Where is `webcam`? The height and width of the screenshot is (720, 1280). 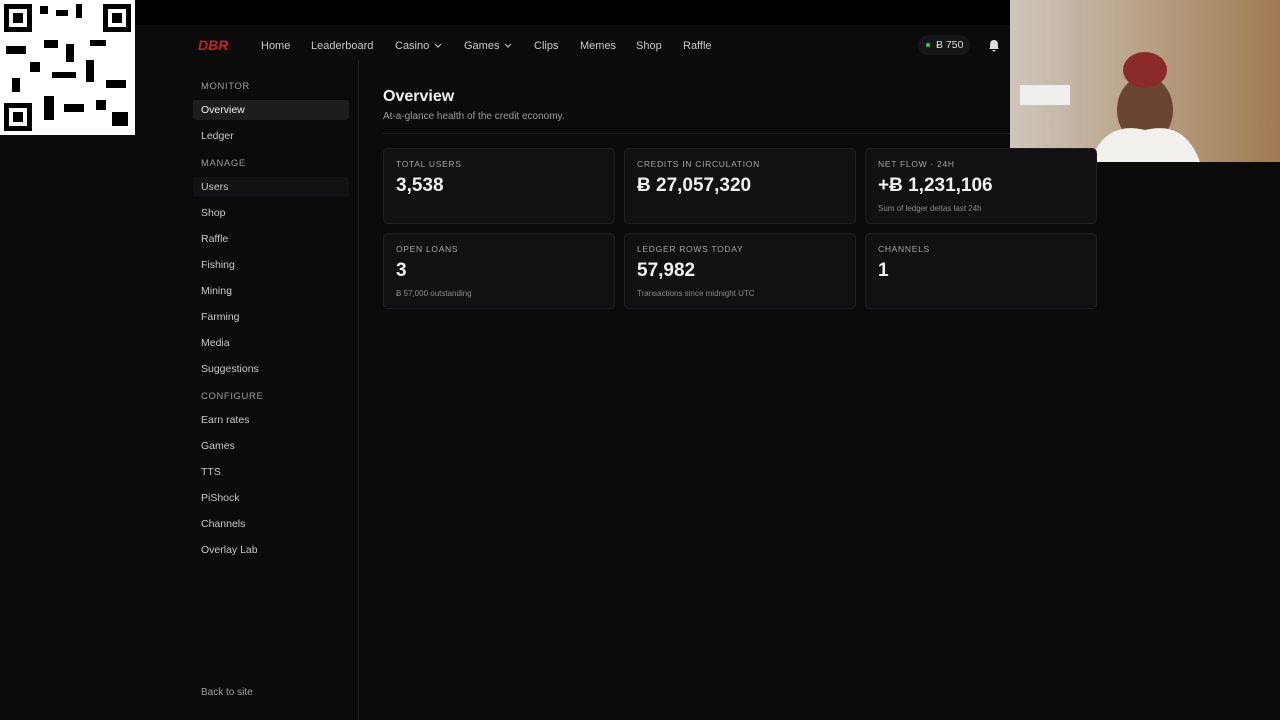
webcam is located at coordinates (1145, 81).